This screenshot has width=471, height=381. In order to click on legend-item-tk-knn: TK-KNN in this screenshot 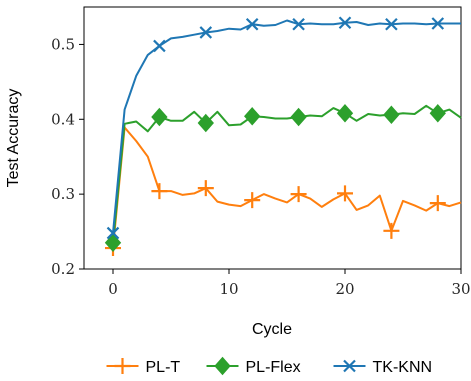, I will do `click(383, 367)`.